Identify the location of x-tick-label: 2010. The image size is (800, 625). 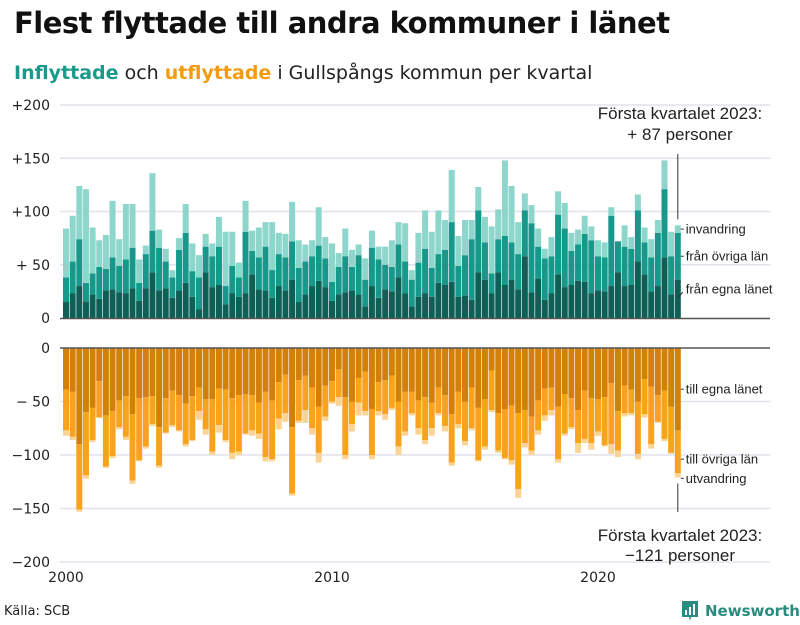
(332, 578).